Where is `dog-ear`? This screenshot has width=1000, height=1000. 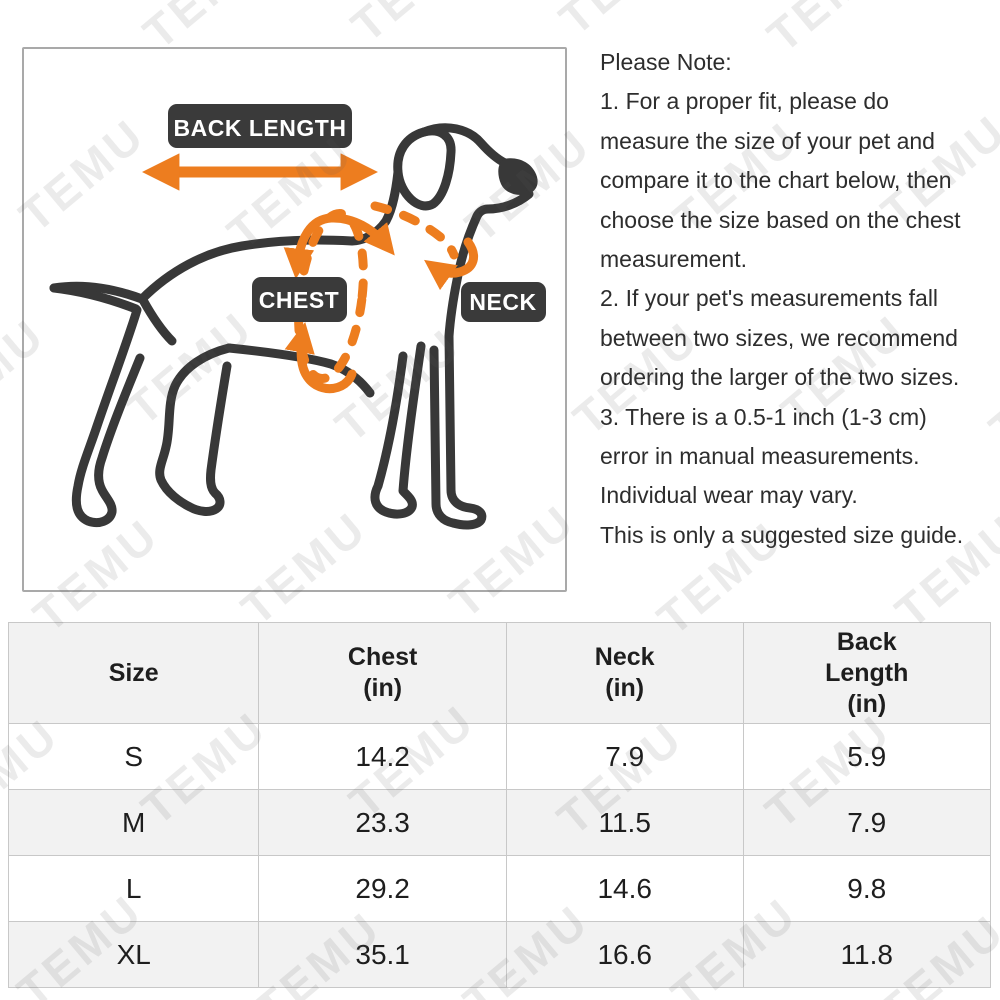 dog-ear is located at coordinates (424, 168).